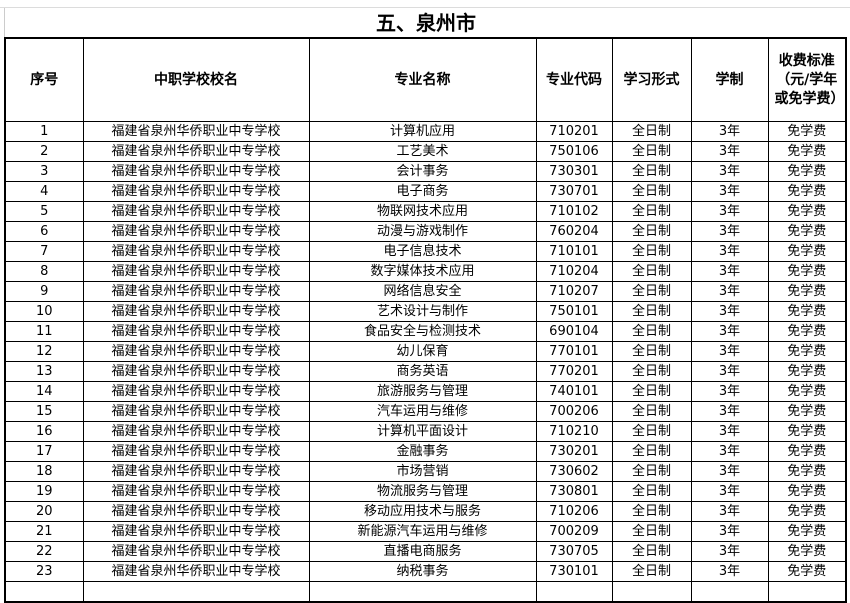  What do you see at coordinates (422, 531) in the screenshot?
I see `cell-major: 新能源汽车运用与维修` at bounding box center [422, 531].